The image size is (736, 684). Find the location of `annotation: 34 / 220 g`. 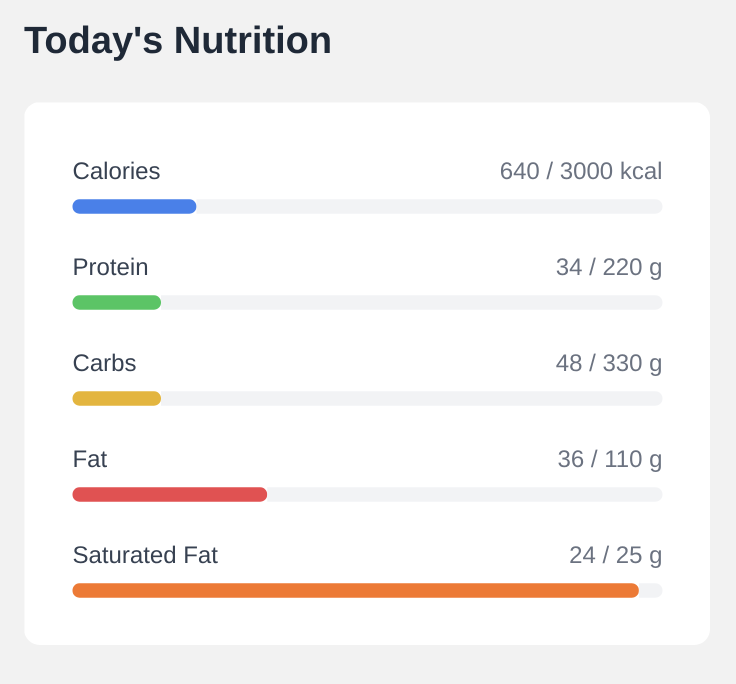

annotation: 34 / 220 g is located at coordinates (609, 267).